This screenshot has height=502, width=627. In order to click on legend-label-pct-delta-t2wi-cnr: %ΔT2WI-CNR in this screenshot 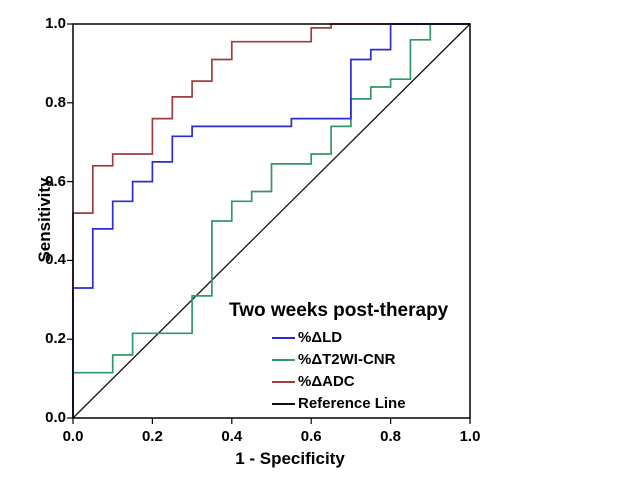, I will do `click(347, 359)`.